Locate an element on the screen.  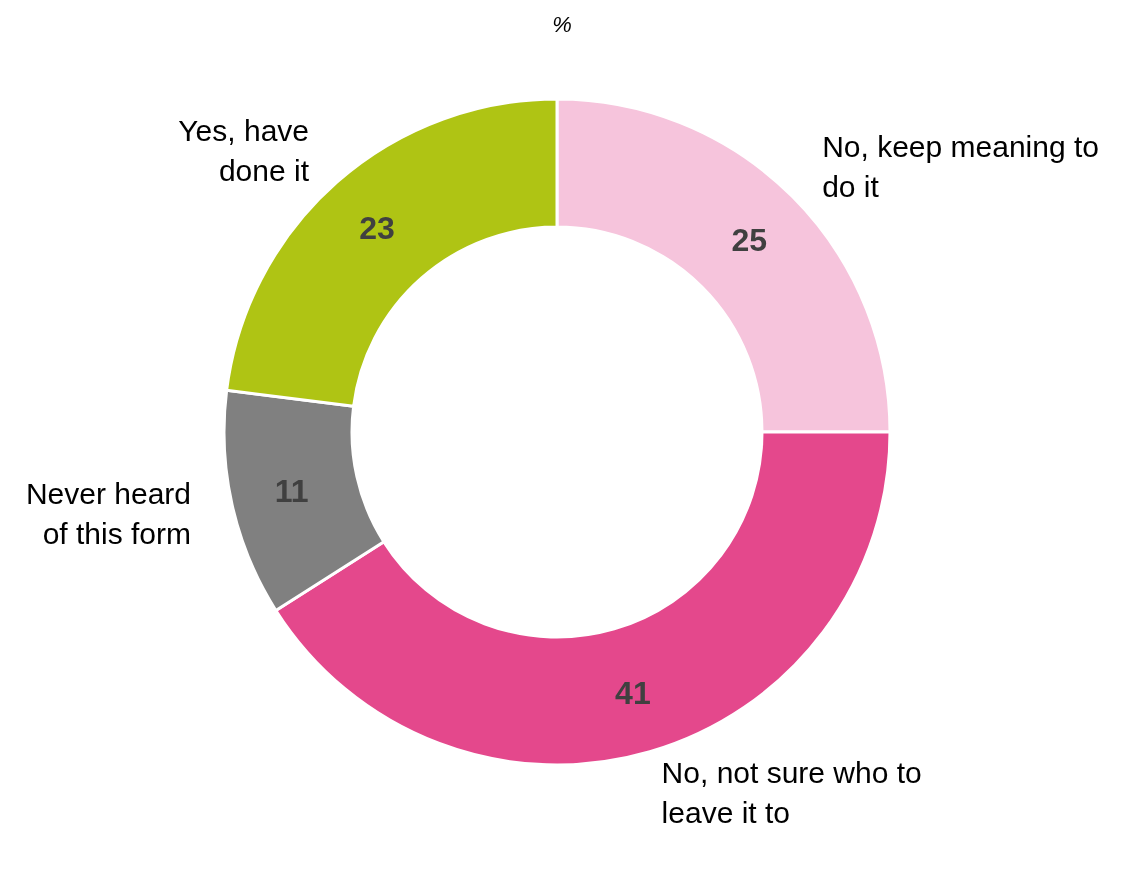
slice-label: Never heard of this form is located at coordinates (108, 514).